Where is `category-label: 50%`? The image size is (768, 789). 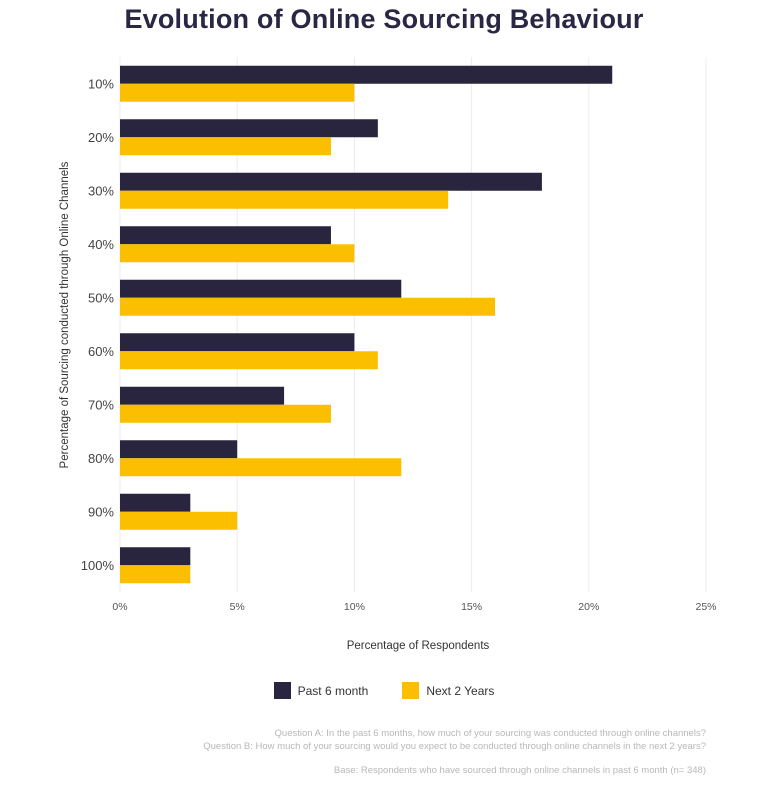 category-label: 50% is located at coordinates (101, 297).